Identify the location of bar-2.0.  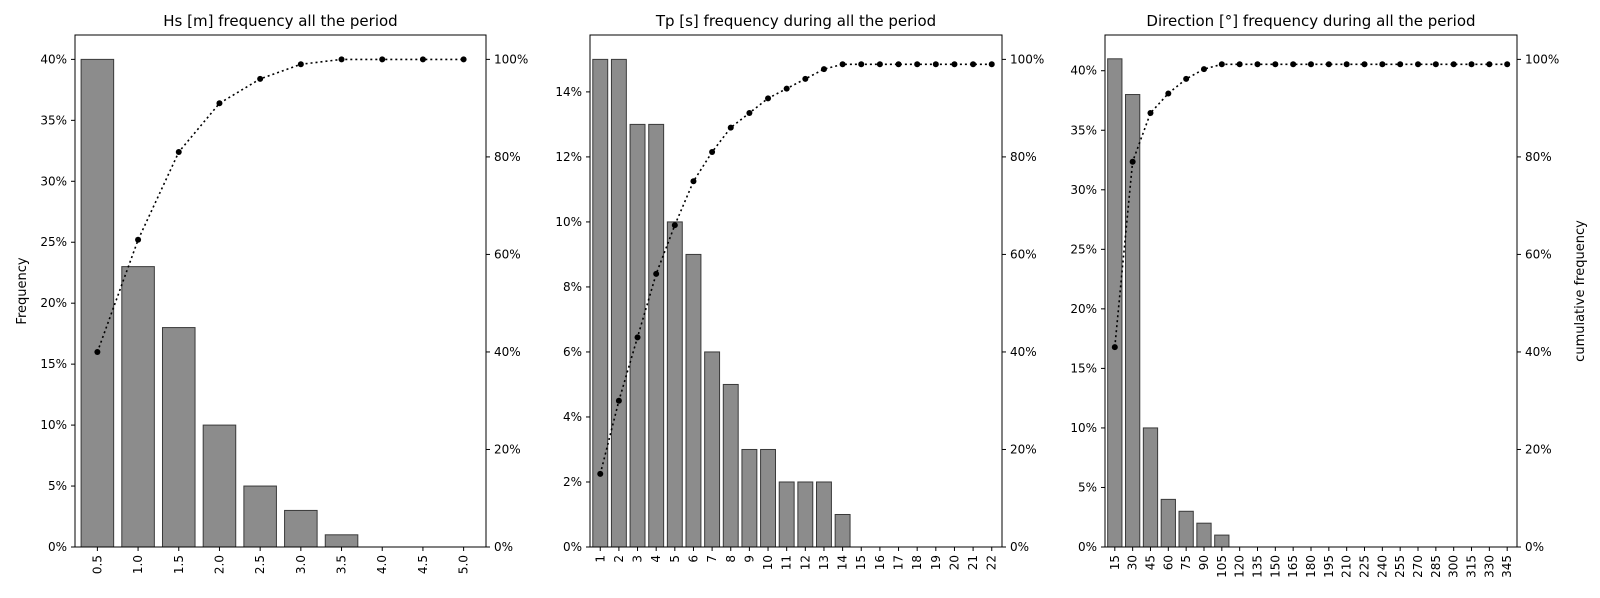
(219, 486).